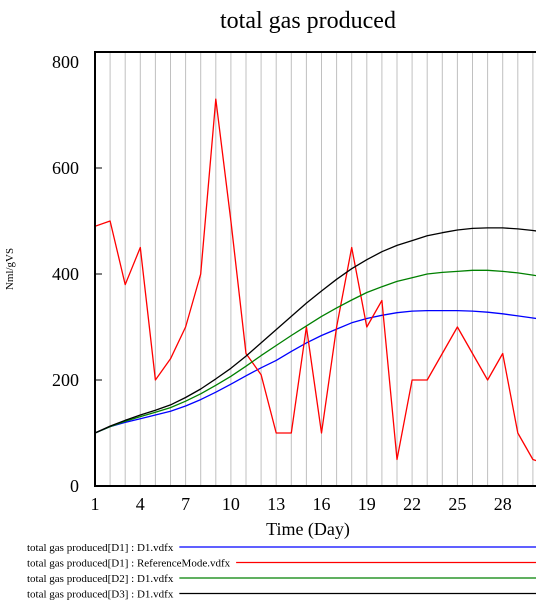  I want to click on x-tick-label: 25, so click(457, 504).